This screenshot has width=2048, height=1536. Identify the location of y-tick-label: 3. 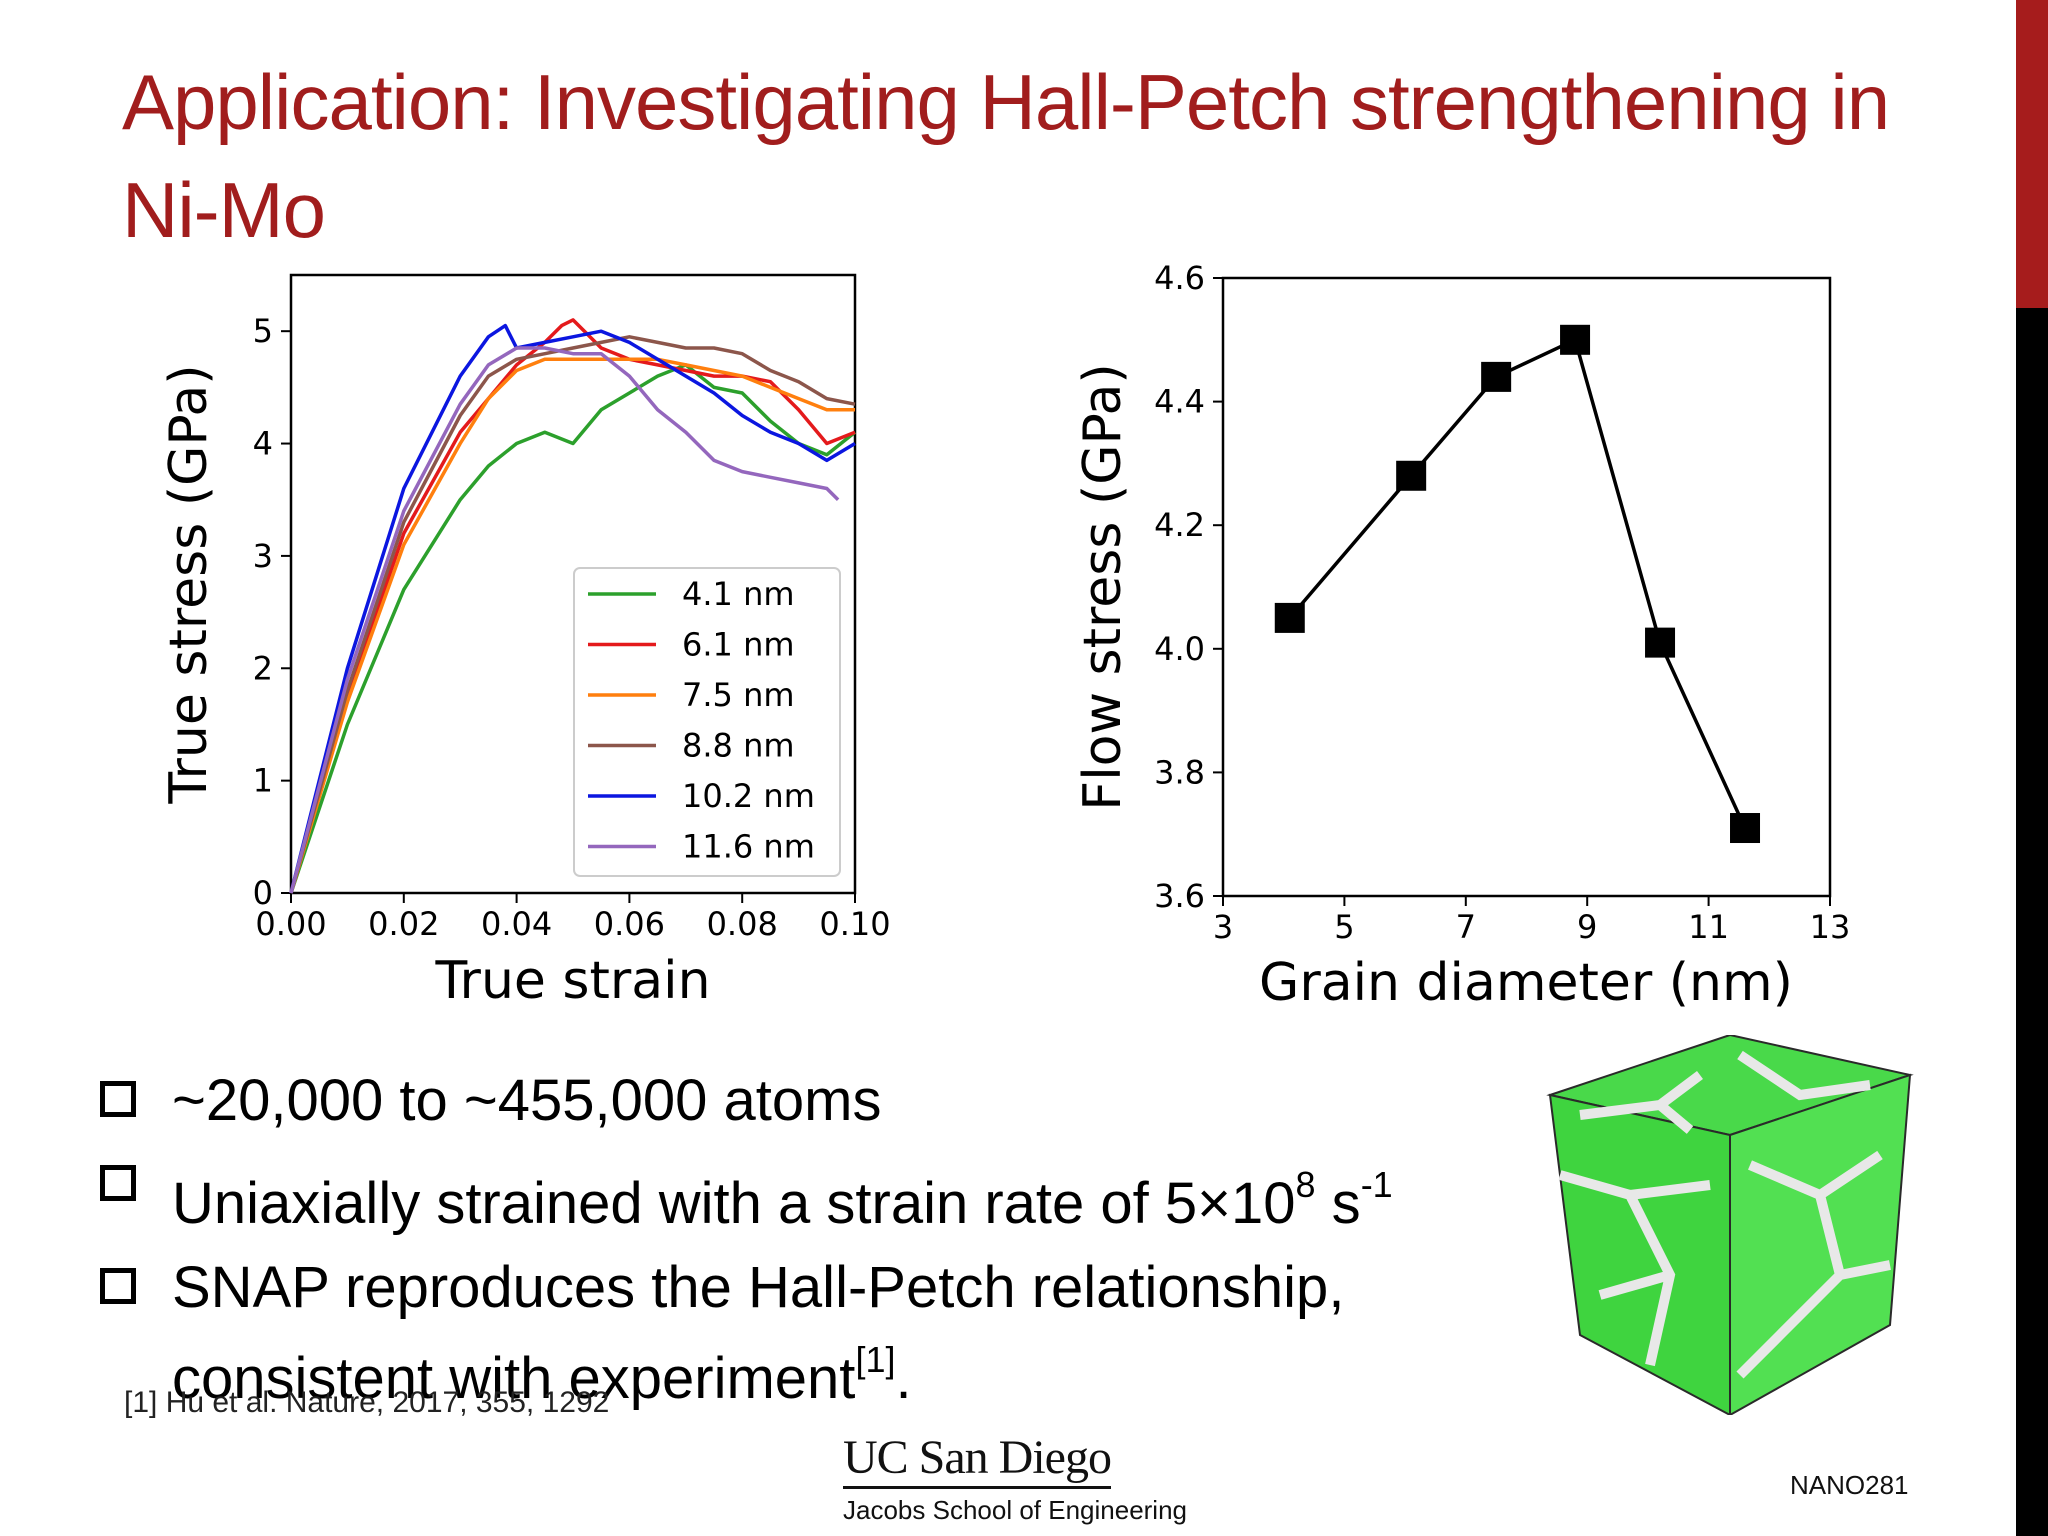
(263, 556).